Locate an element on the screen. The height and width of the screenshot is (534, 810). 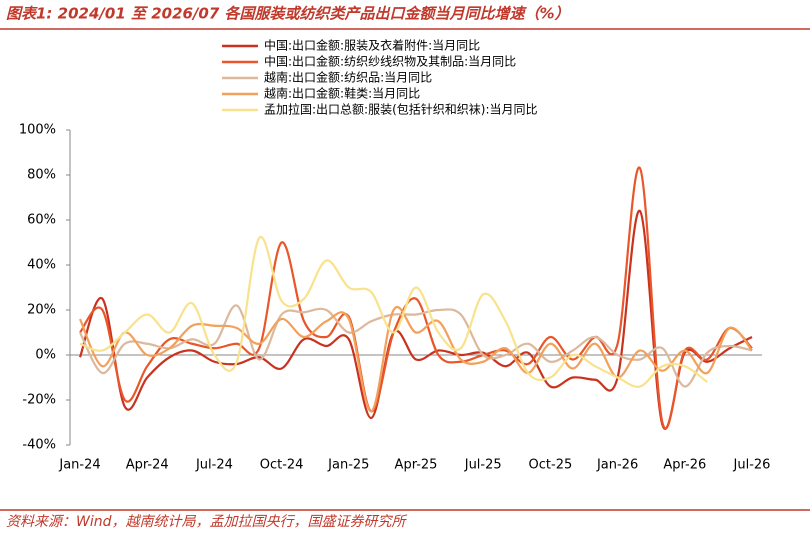
y-tick-label: -40% is located at coordinates (39, 445).